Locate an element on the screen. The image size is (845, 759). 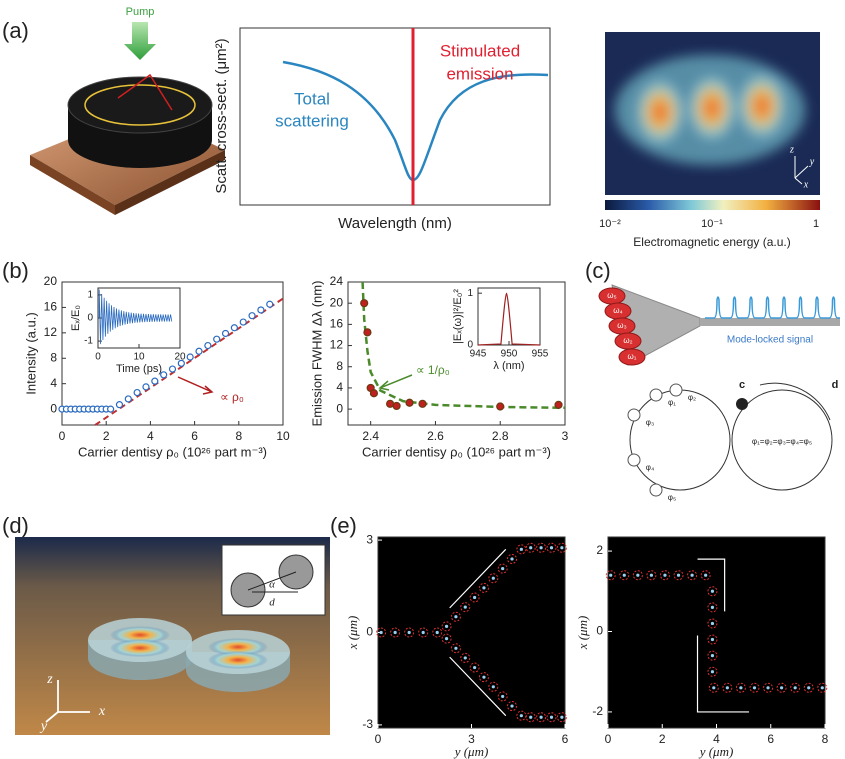
ray is located at coordinates (145, 92).